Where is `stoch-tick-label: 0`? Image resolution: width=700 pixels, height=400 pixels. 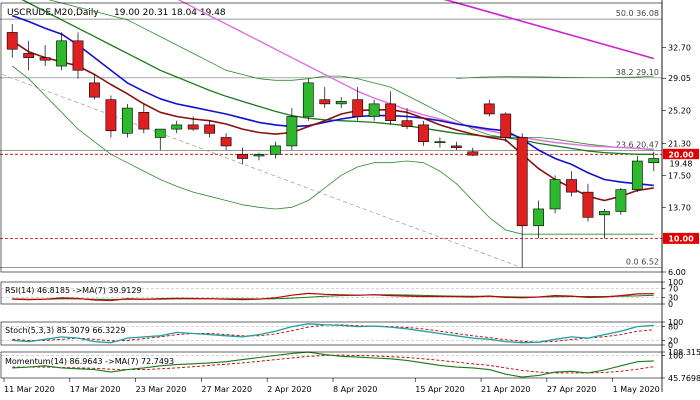
stoch-tick-label: 0 is located at coordinates (670, 345).